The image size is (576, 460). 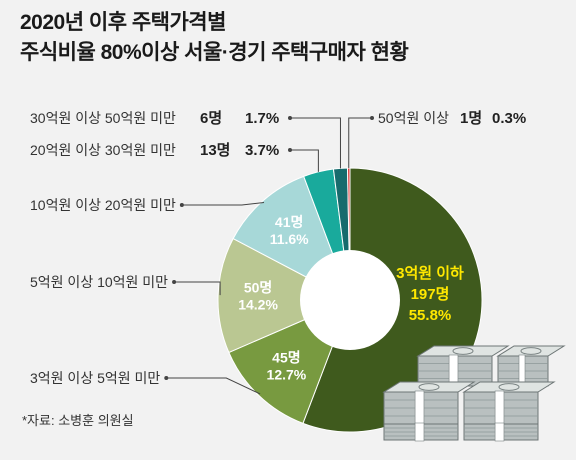 I want to click on category-label-2: 5억원 이상 10억원 미만, so click(x=99, y=282).